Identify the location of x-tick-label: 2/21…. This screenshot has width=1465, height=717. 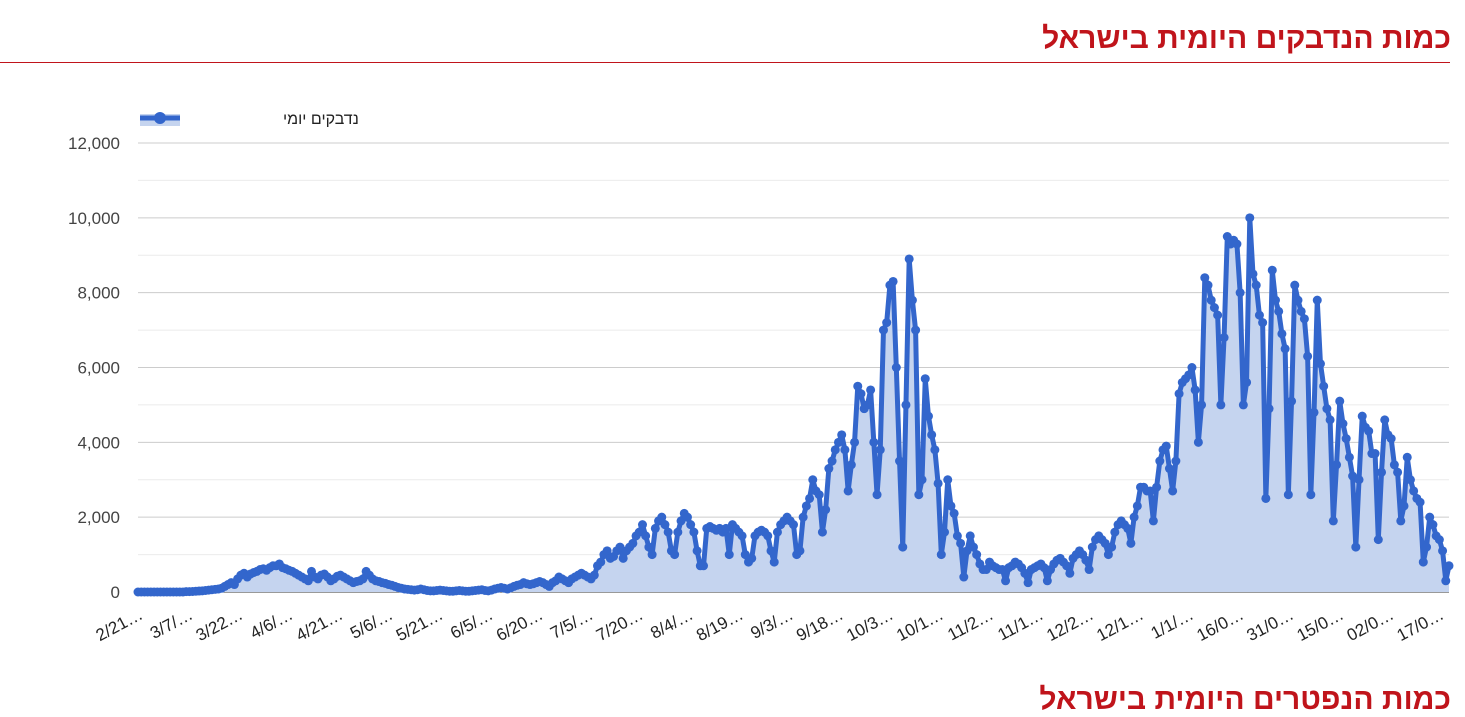
(119, 625).